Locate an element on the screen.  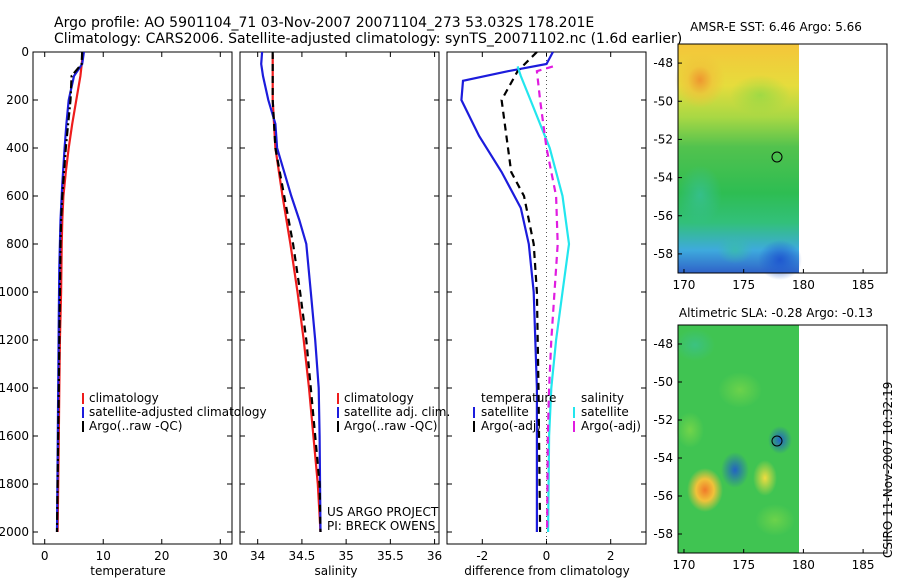
x-tick-label: 34 is located at coordinates (257, 556).